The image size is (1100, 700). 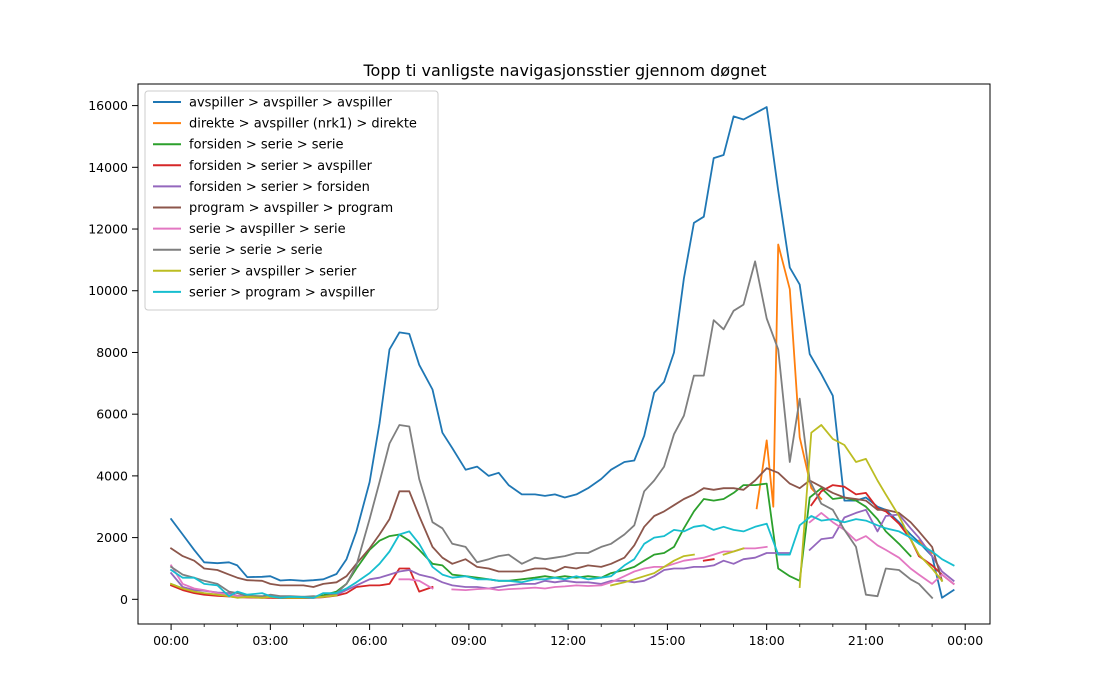 I want to click on legend-label-8: serie > serie > serie, so click(x=256, y=250).